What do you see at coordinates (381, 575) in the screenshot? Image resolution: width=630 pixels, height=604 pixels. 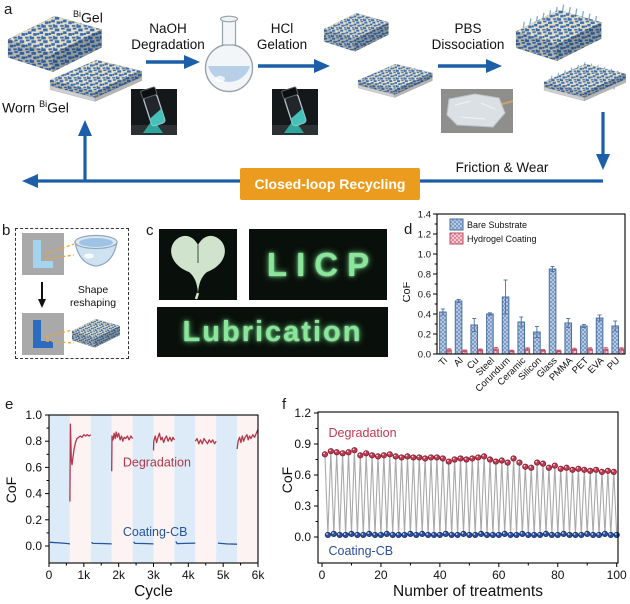 I see `svg-text: 20` at bounding box center [381, 575].